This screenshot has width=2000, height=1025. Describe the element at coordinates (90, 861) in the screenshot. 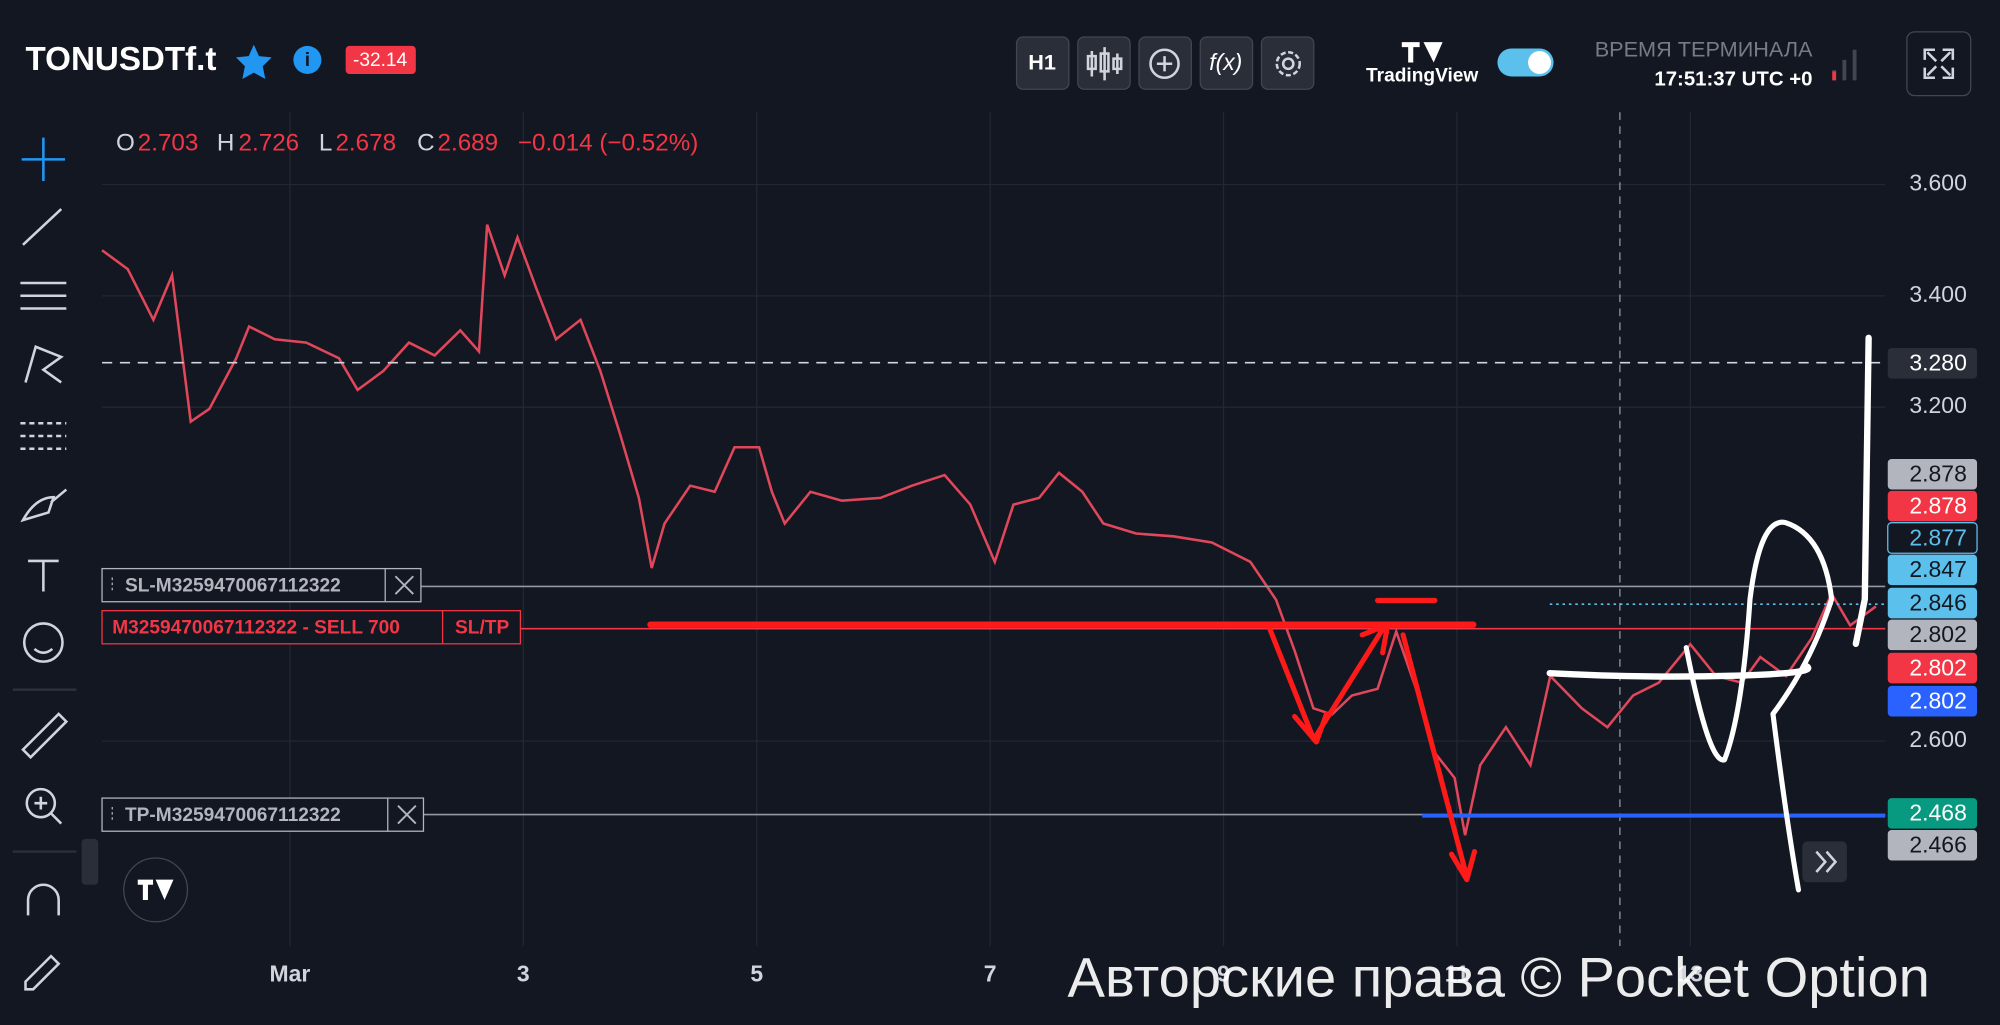

I see `collapse-toolbar` at that location.